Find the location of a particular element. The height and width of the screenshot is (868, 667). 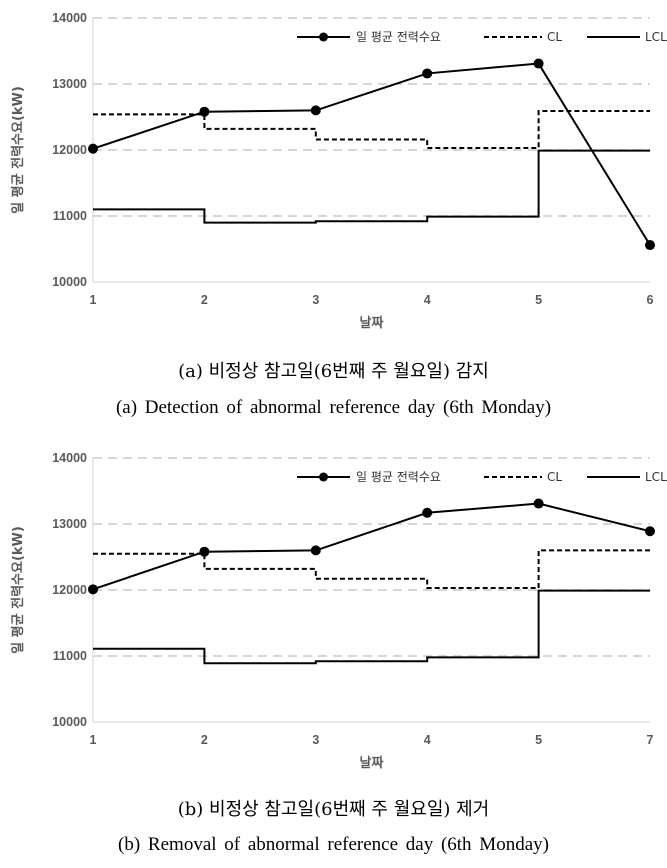

chart-a-legend-demand-marker is located at coordinates (323, 37).